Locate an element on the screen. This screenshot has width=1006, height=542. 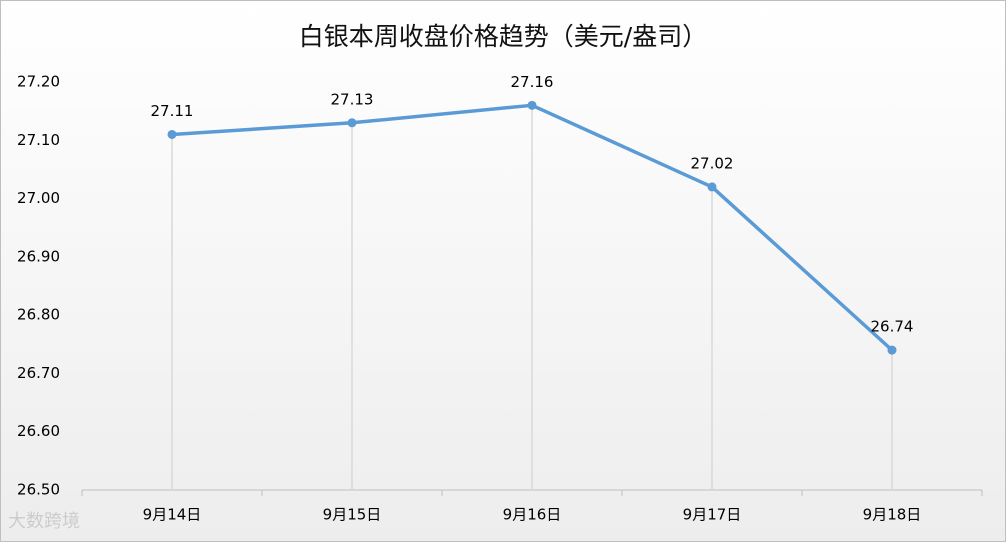
data-label: 27.16 is located at coordinates (532, 82).